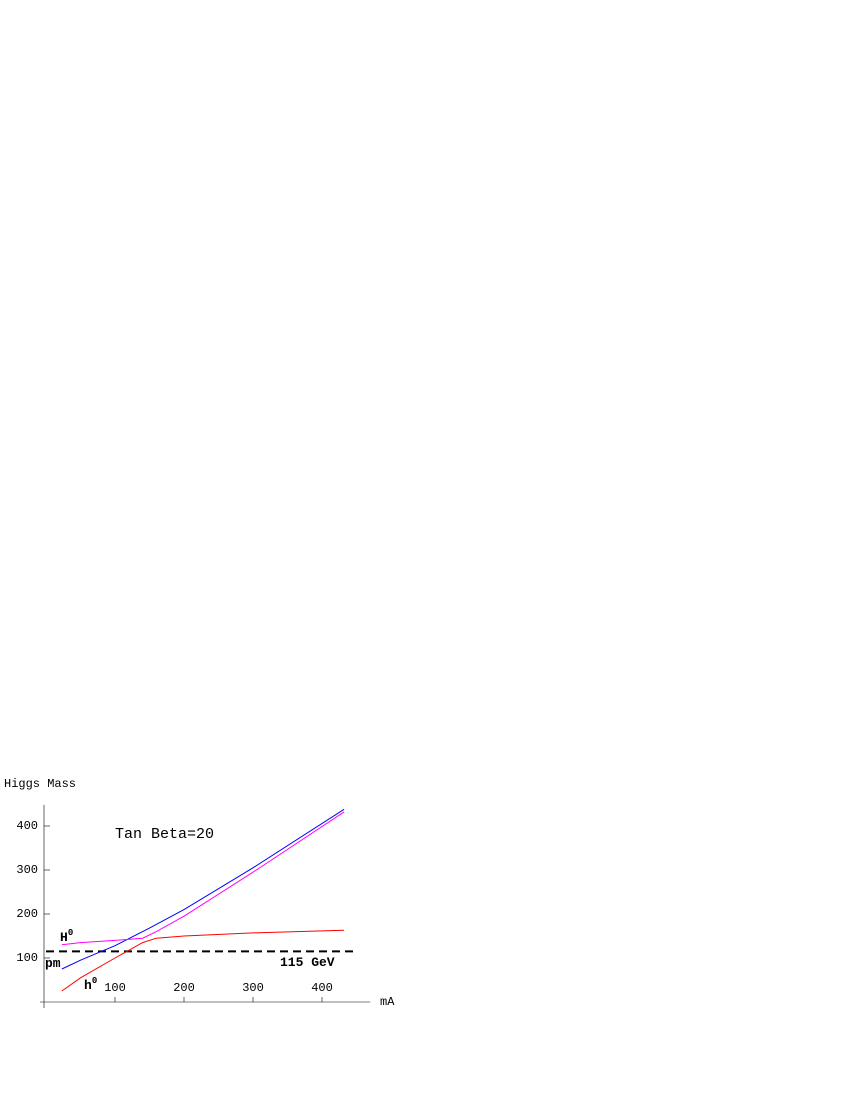  What do you see at coordinates (307, 962) in the screenshot?
I see `reference-label: 115 GeV` at bounding box center [307, 962].